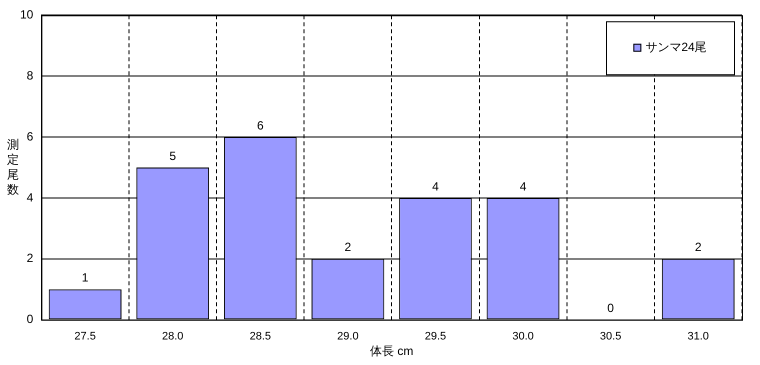 The image size is (760, 365). What do you see at coordinates (30, 197) in the screenshot?
I see `y-tick-label: 4` at bounding box center [30, 197].